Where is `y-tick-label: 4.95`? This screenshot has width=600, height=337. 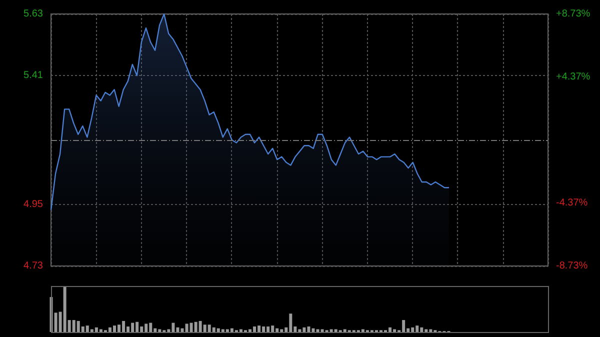
y-tick-label: 4.95 is located at coordinates (34, 204).